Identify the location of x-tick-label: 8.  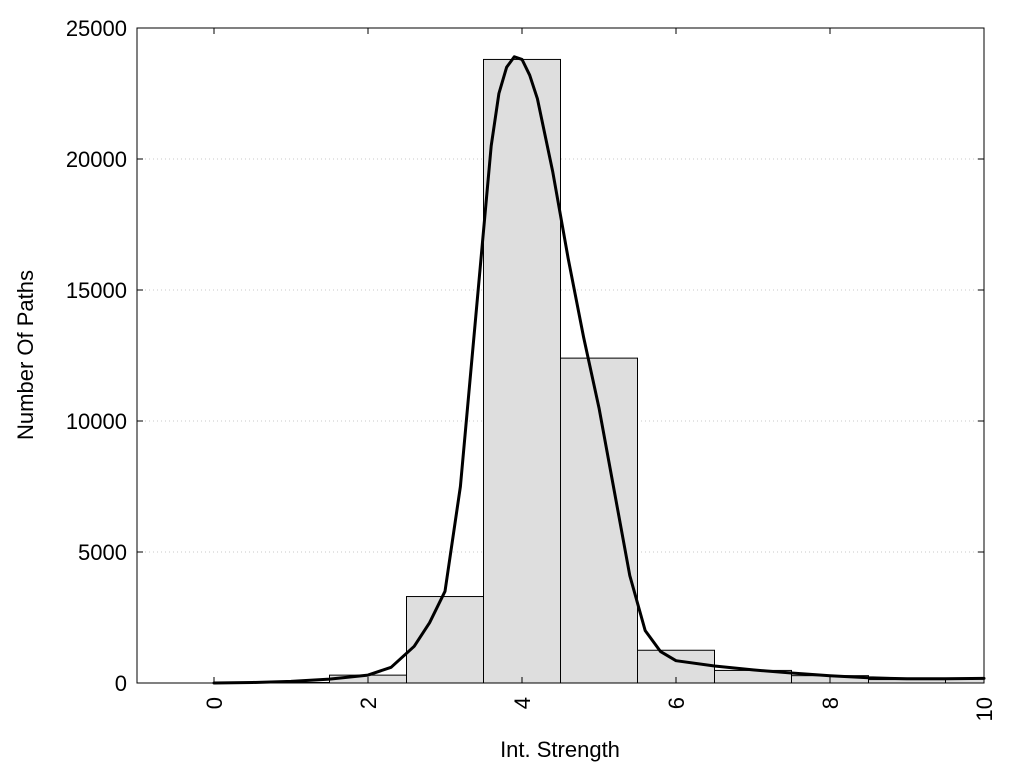
(830, 703).